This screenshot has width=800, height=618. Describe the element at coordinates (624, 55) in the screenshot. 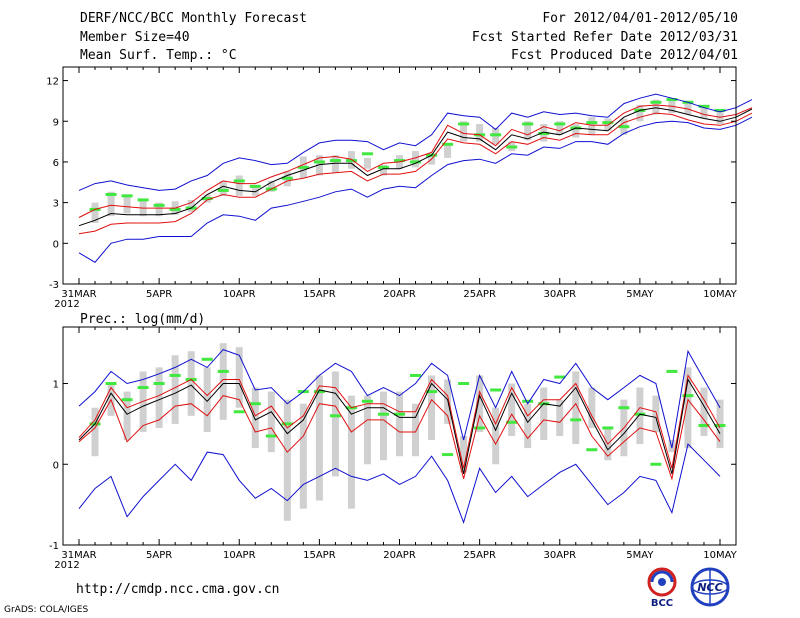

I see `forecast-produced-date: Fcst Produced Date 2012/04/01` at that location.